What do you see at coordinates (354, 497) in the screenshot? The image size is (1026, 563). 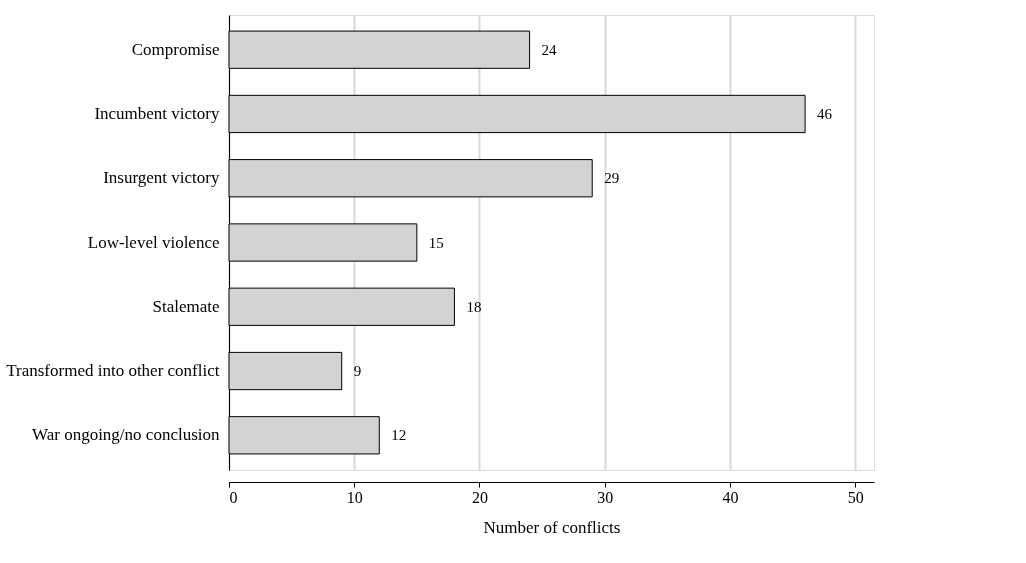 I see `x-tick-label: 10` at bounding box center [354, 497].